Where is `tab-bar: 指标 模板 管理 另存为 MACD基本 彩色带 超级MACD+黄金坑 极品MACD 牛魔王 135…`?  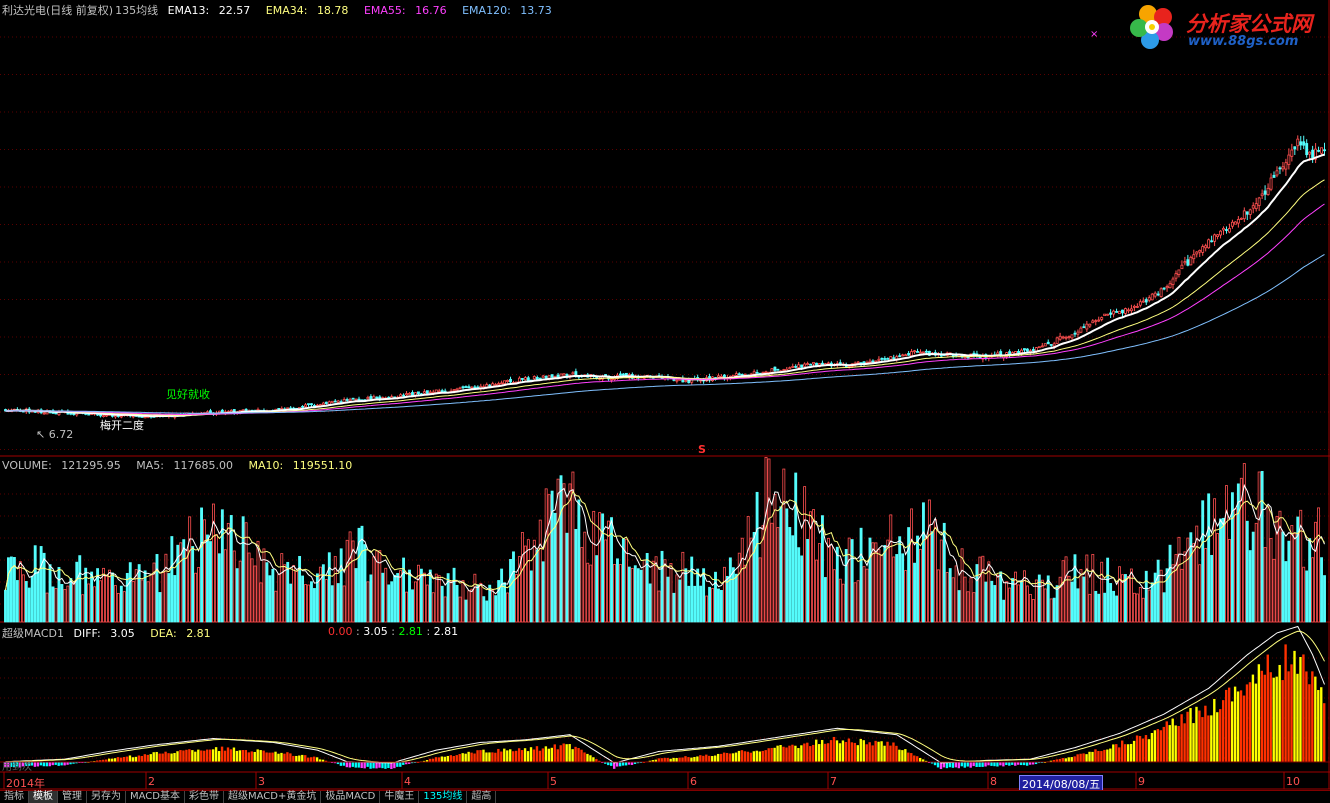
tab-bar: 指标 模板 管理 另存为 MACD基本 彩色带 超级MACD+黄金坑 极品MACD 牛魔王 135… is located at coordinates (665, 796).